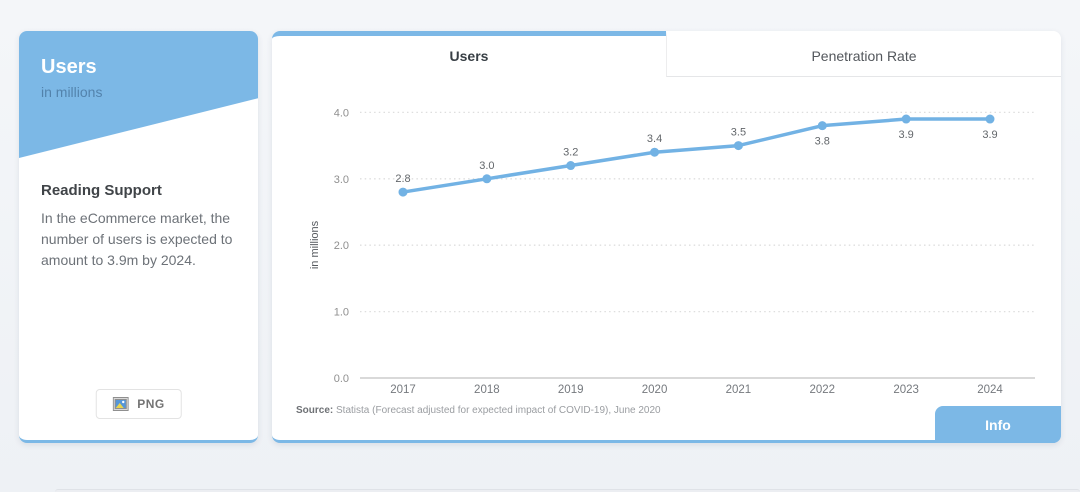 The width and height of the screenshot is (1080, 492). I want to click on svg-text: 2023, so click(906, 390).